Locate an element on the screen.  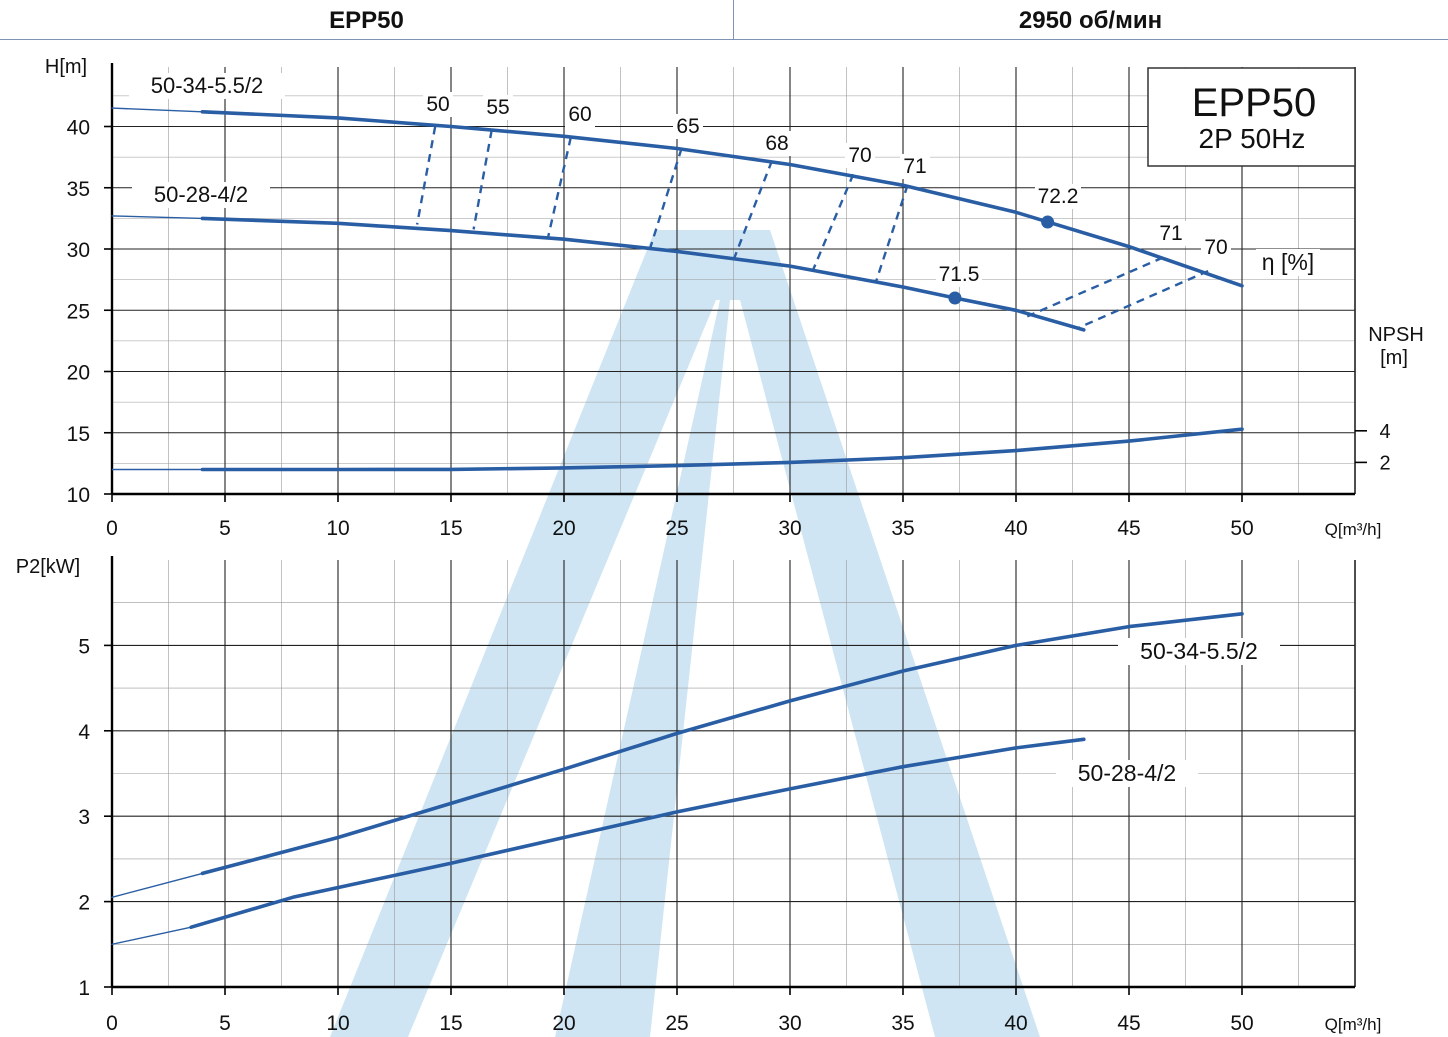
chart-header: EPP50 2950 об/мин is located at coordinates (724, 20).